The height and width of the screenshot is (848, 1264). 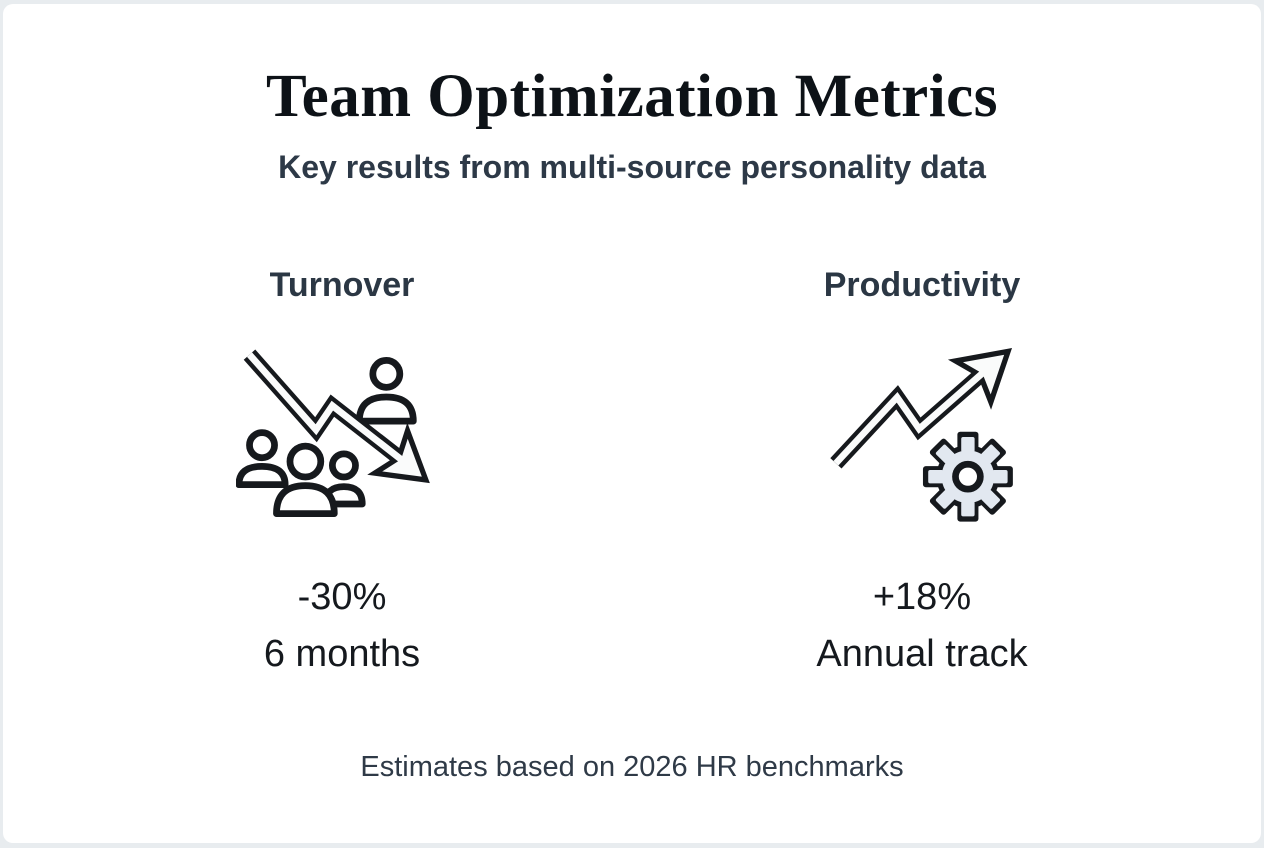 What do you see at coordinates (967, 477) in the screenshot?
I see `gear-glyph` at bounding box center [967, 477].